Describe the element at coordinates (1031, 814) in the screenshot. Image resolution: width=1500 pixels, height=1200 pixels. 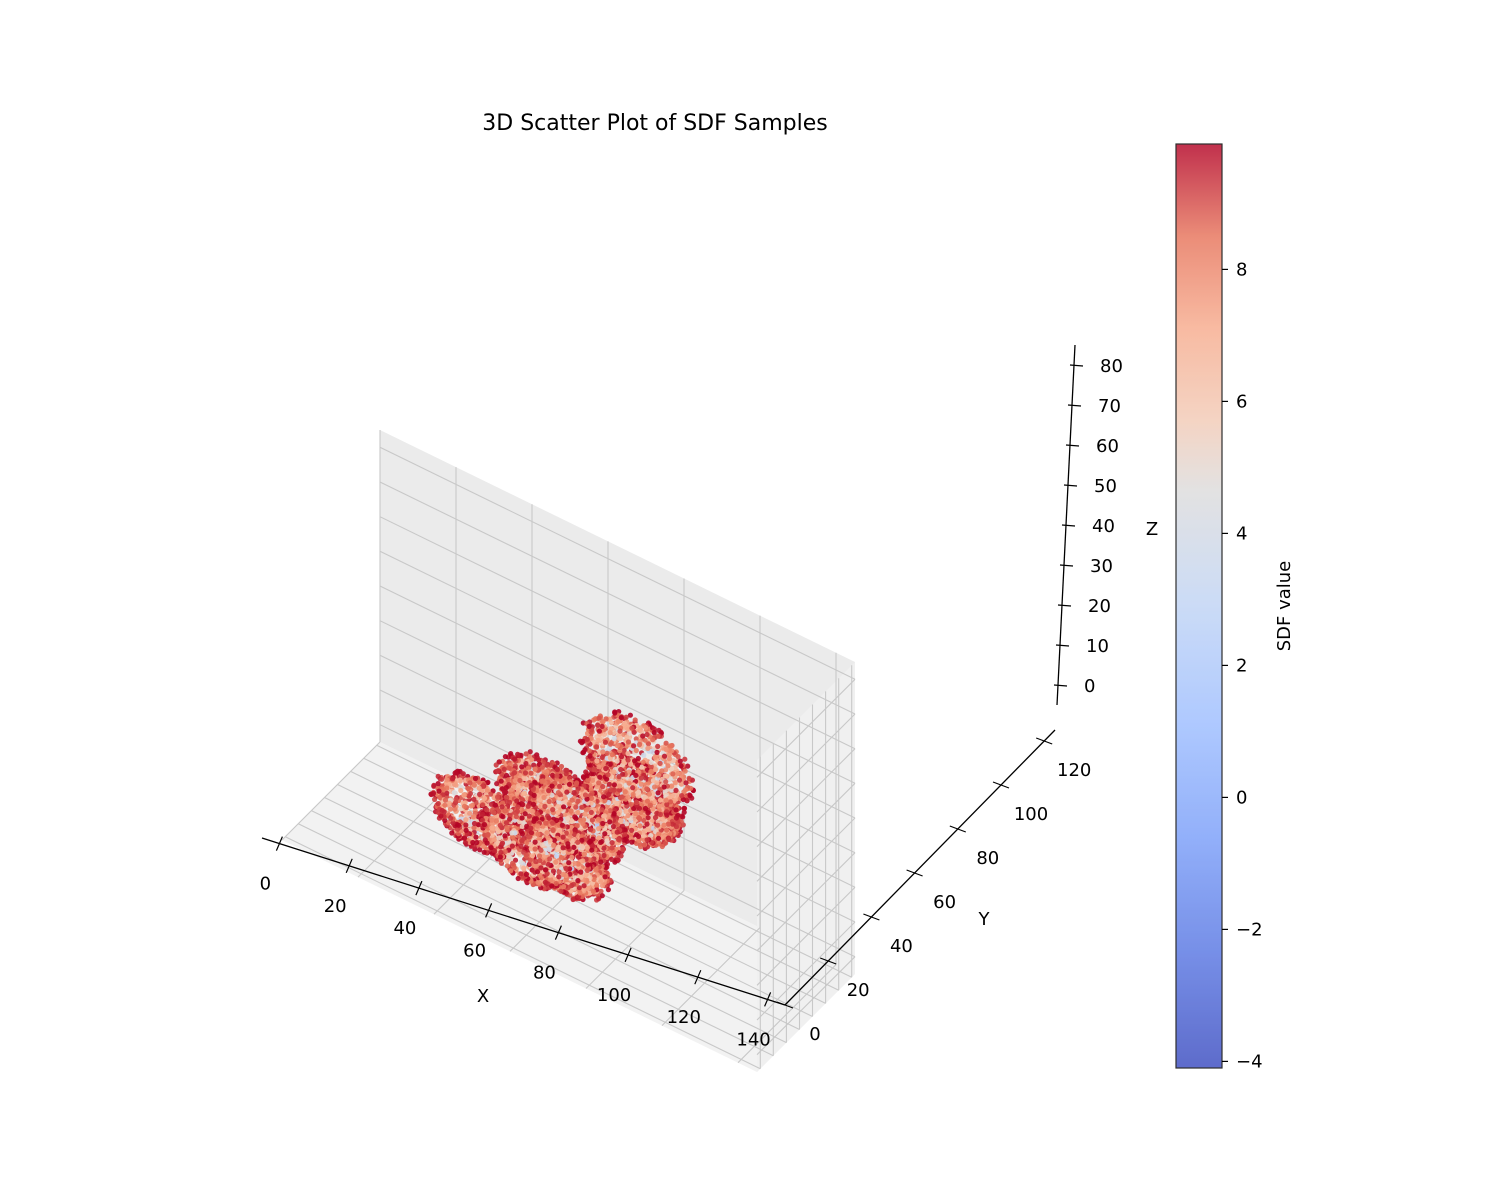
I see `y-tick-label: 100` at that location.